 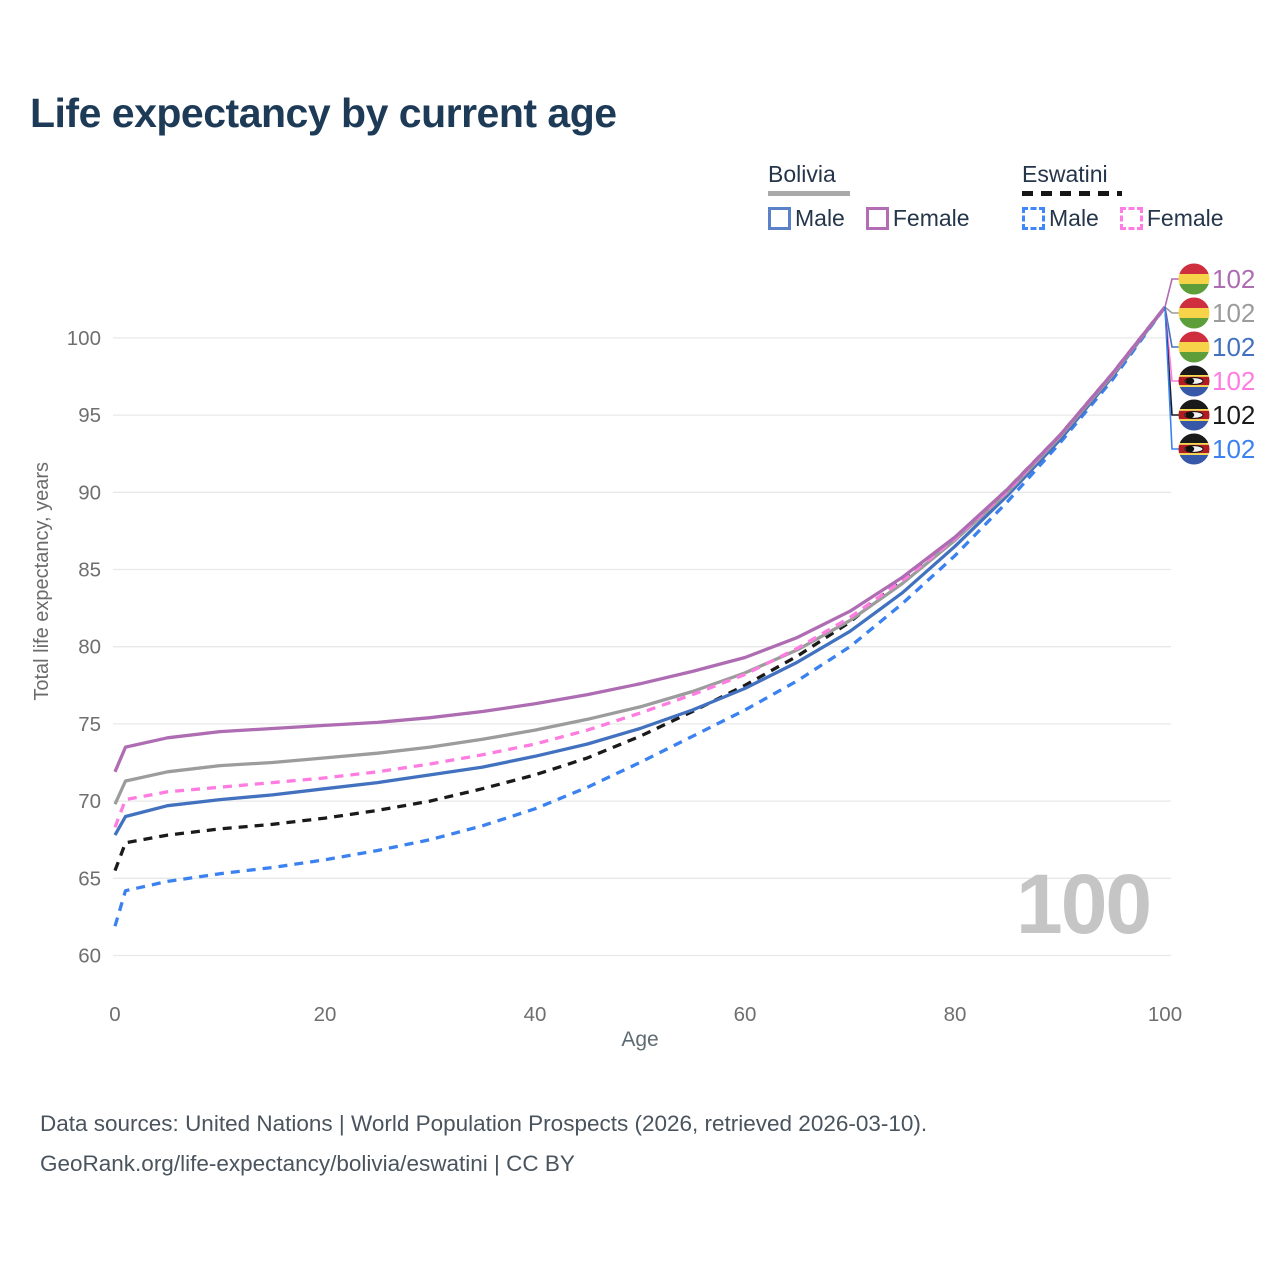 I want to click on legend-country-eswatini: Eswatini, so click(x=1123, y=178).